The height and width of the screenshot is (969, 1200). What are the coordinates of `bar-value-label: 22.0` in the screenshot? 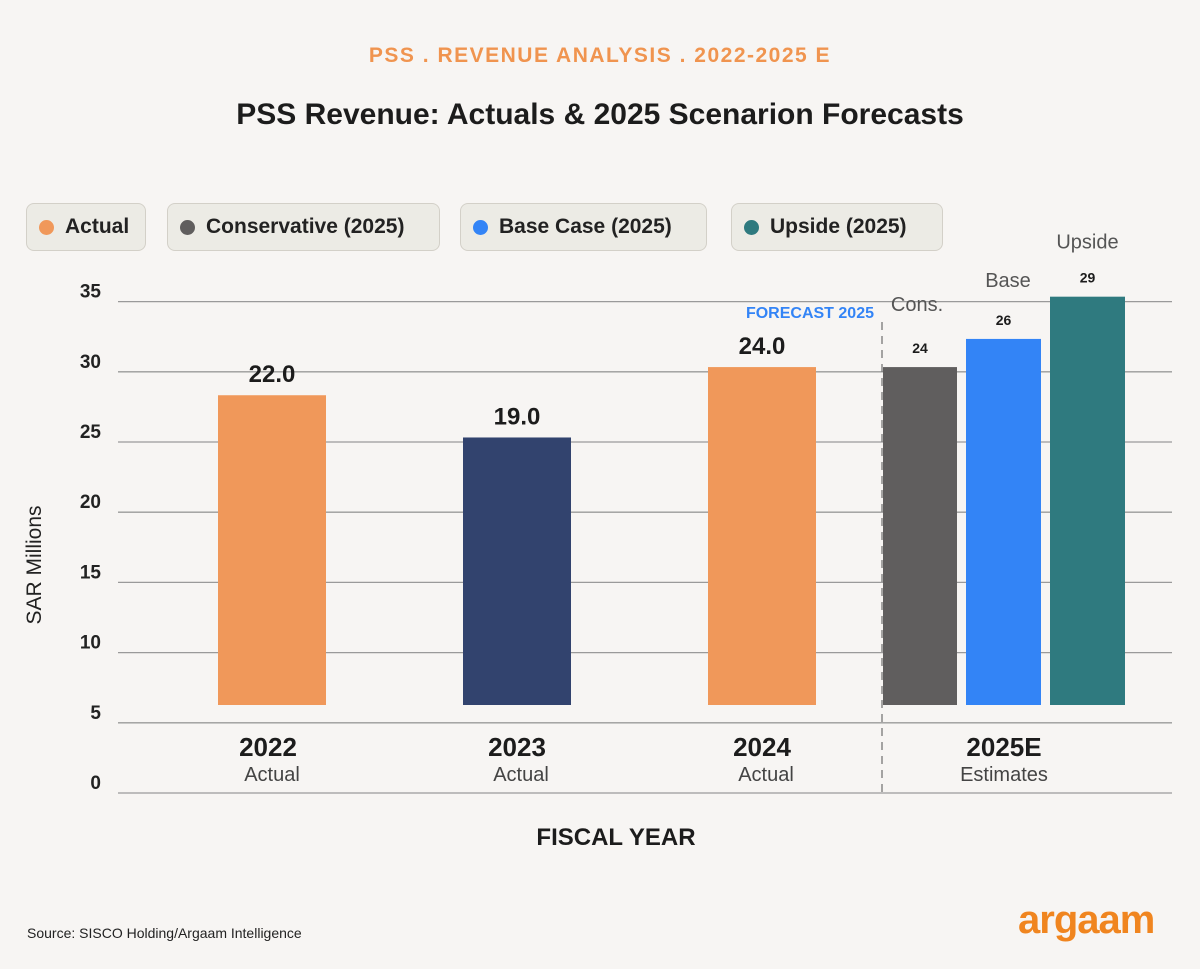 It's located at (272, 374).